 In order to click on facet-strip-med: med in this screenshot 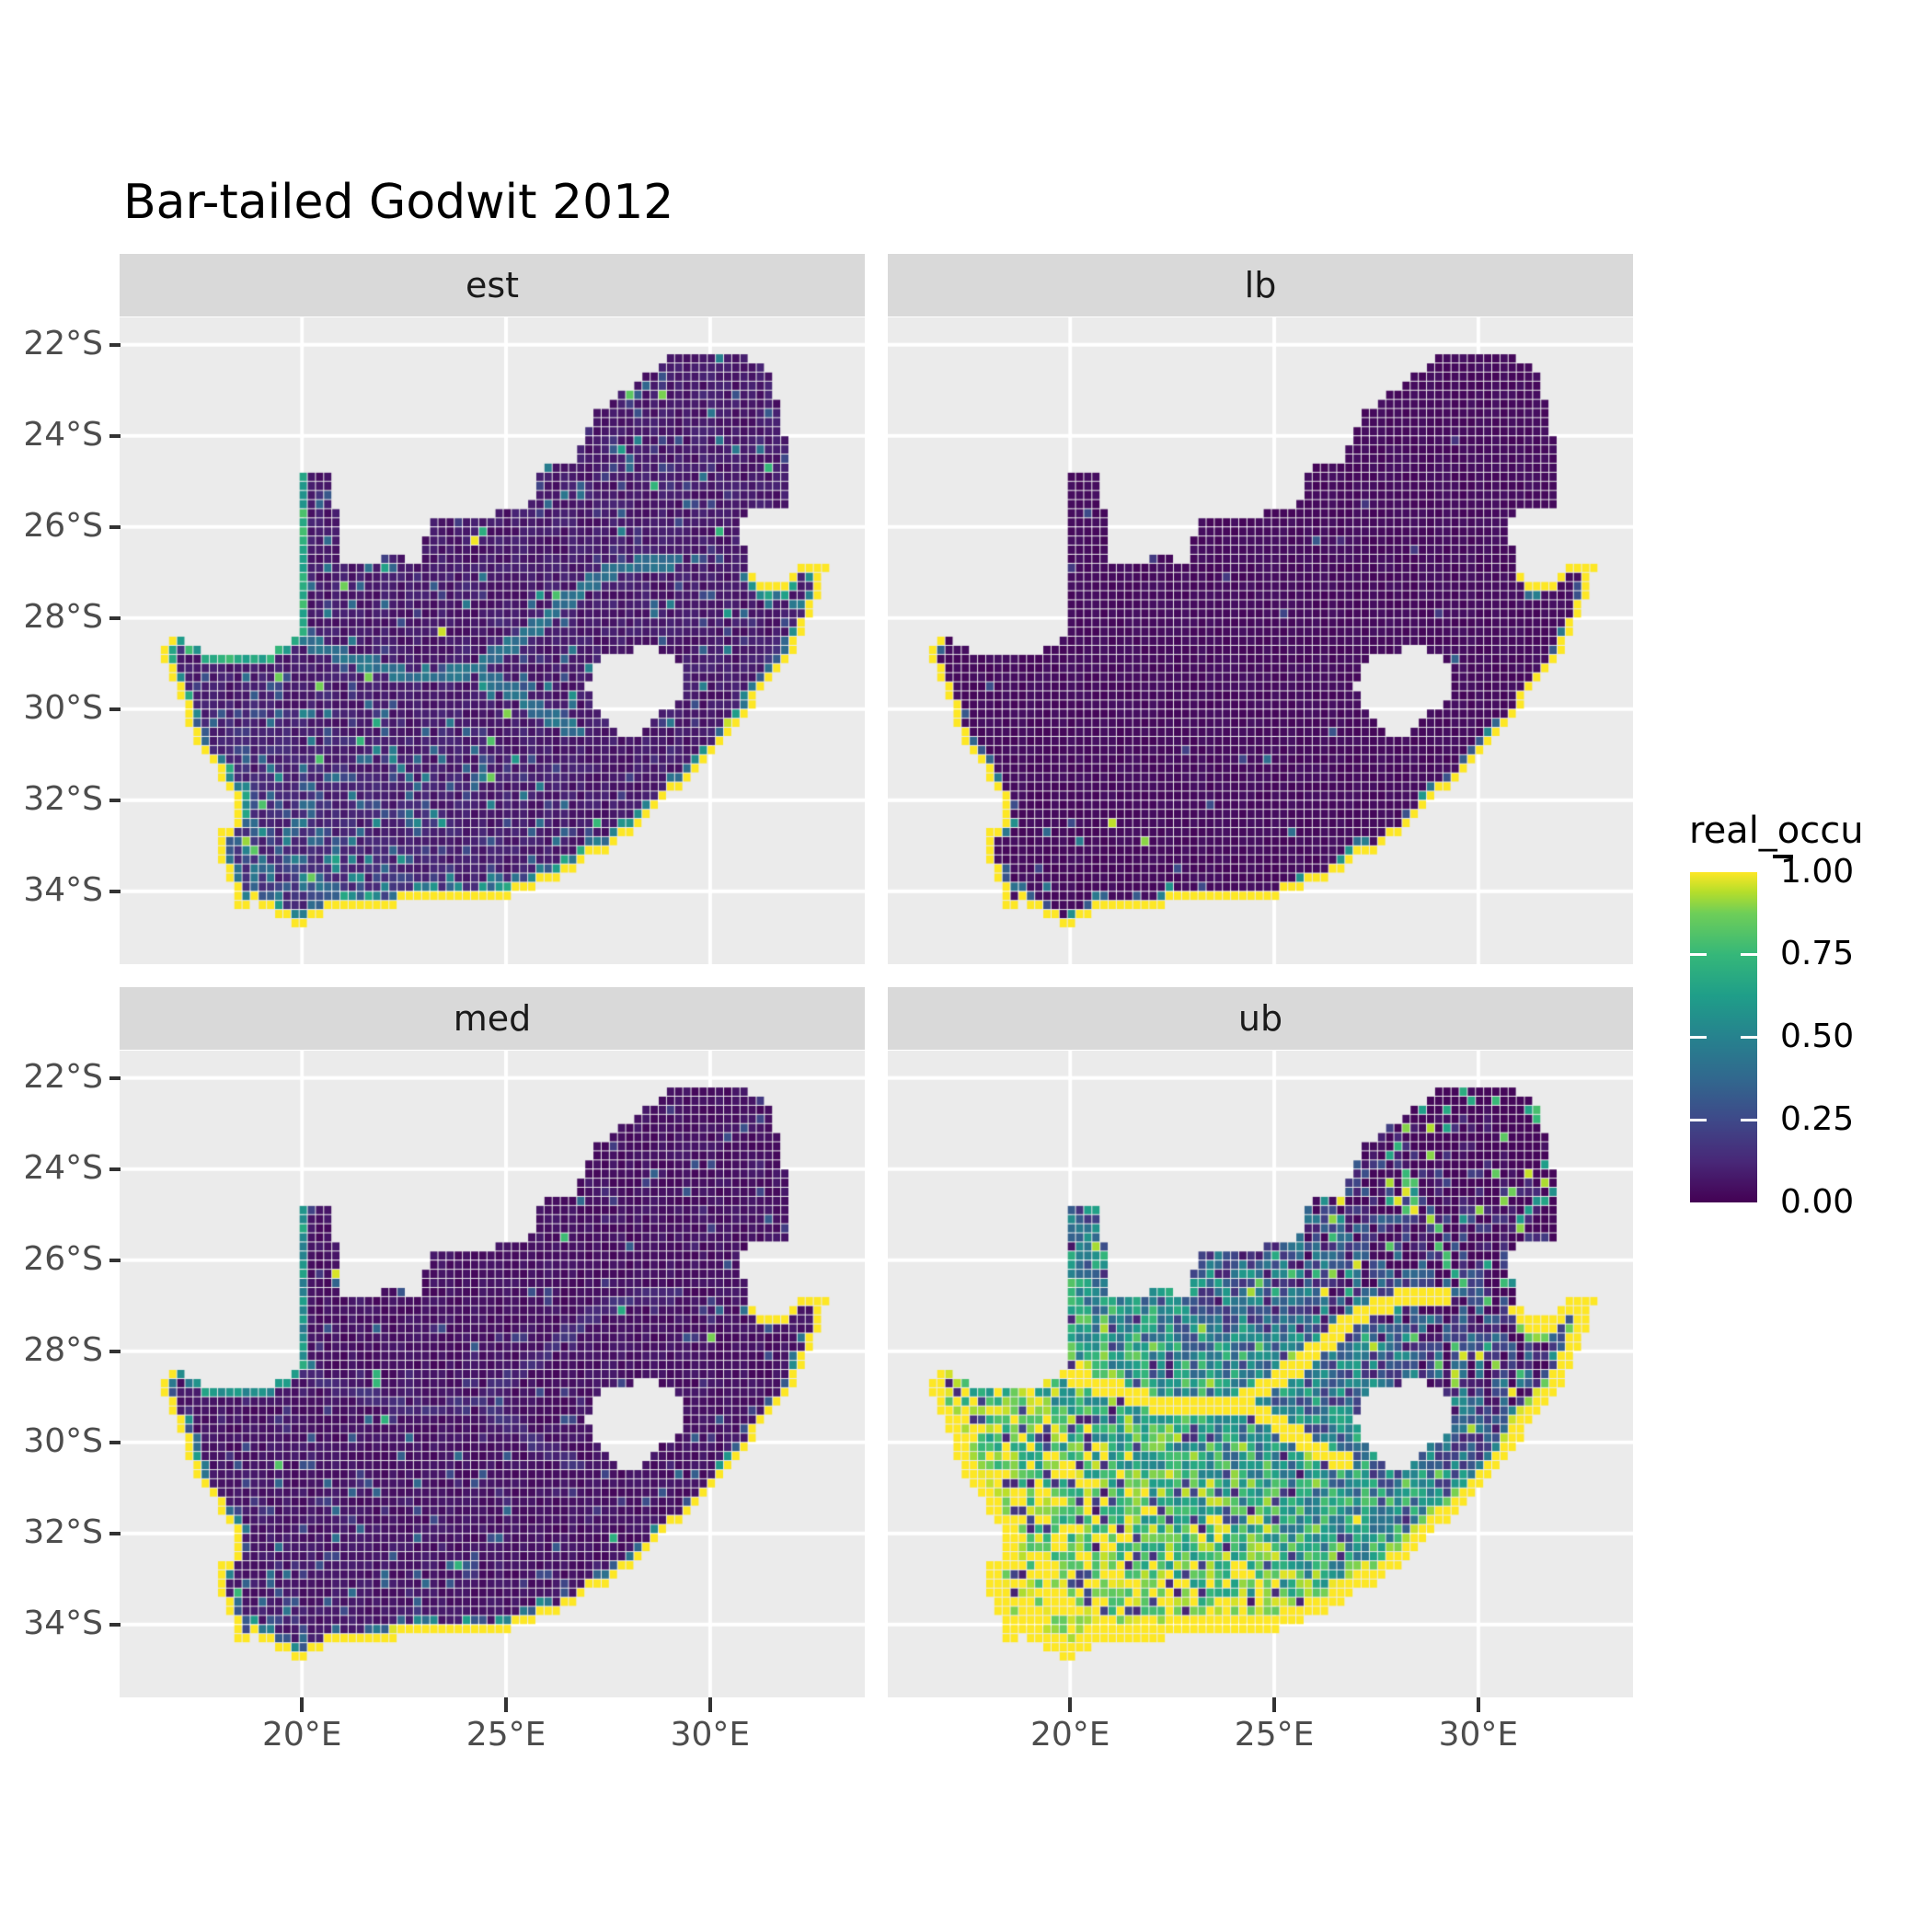, I will do `click(493, 1018)`.